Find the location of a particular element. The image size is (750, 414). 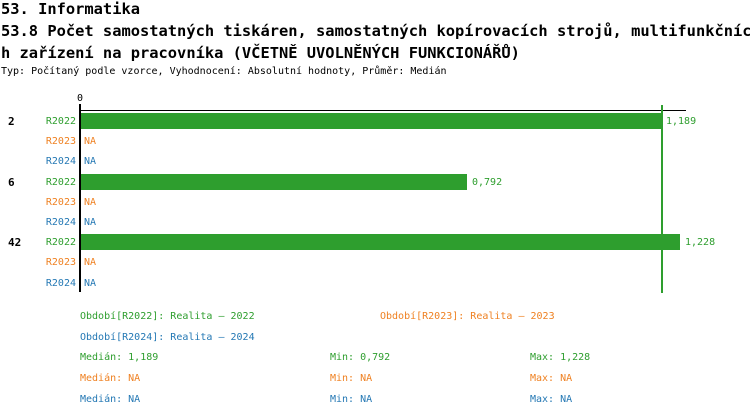

bar-value-label: 0,792 is located at coordinates (487, 182).